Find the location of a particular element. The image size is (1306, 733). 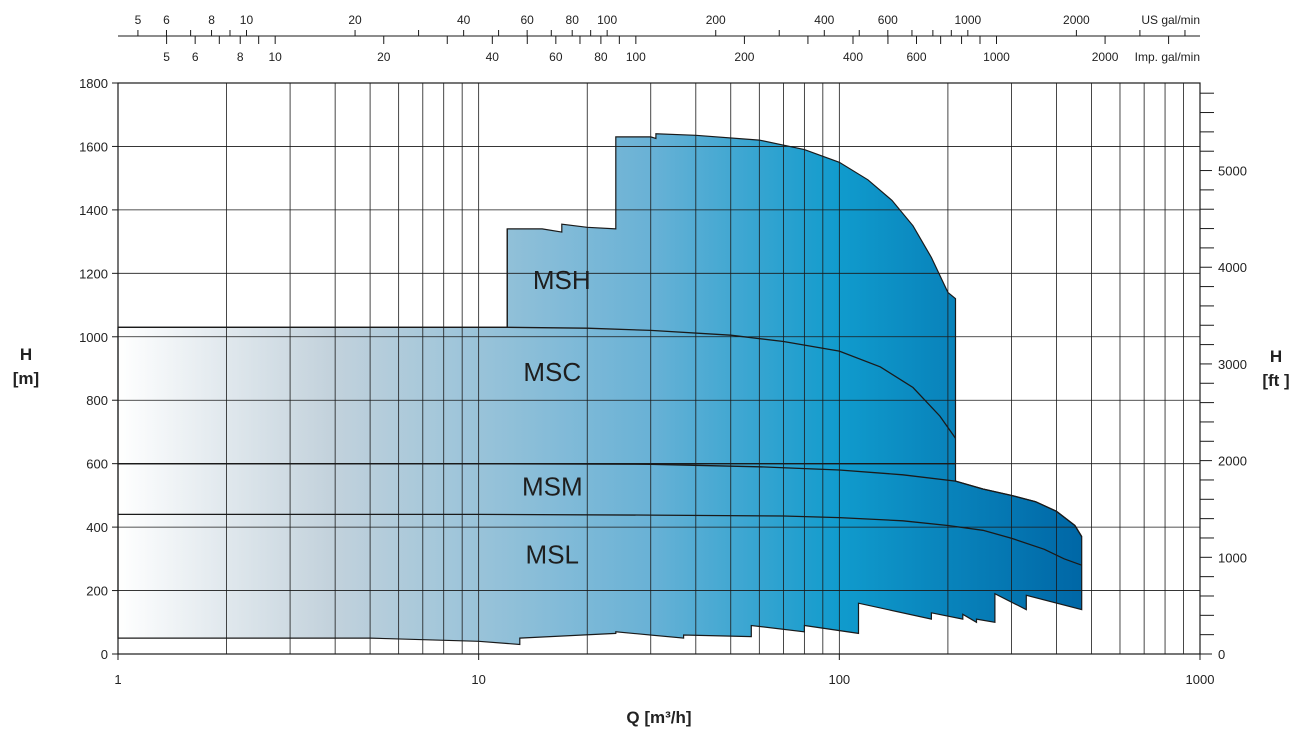

y-tick-label: 600 is located at coordinates (97, 464).